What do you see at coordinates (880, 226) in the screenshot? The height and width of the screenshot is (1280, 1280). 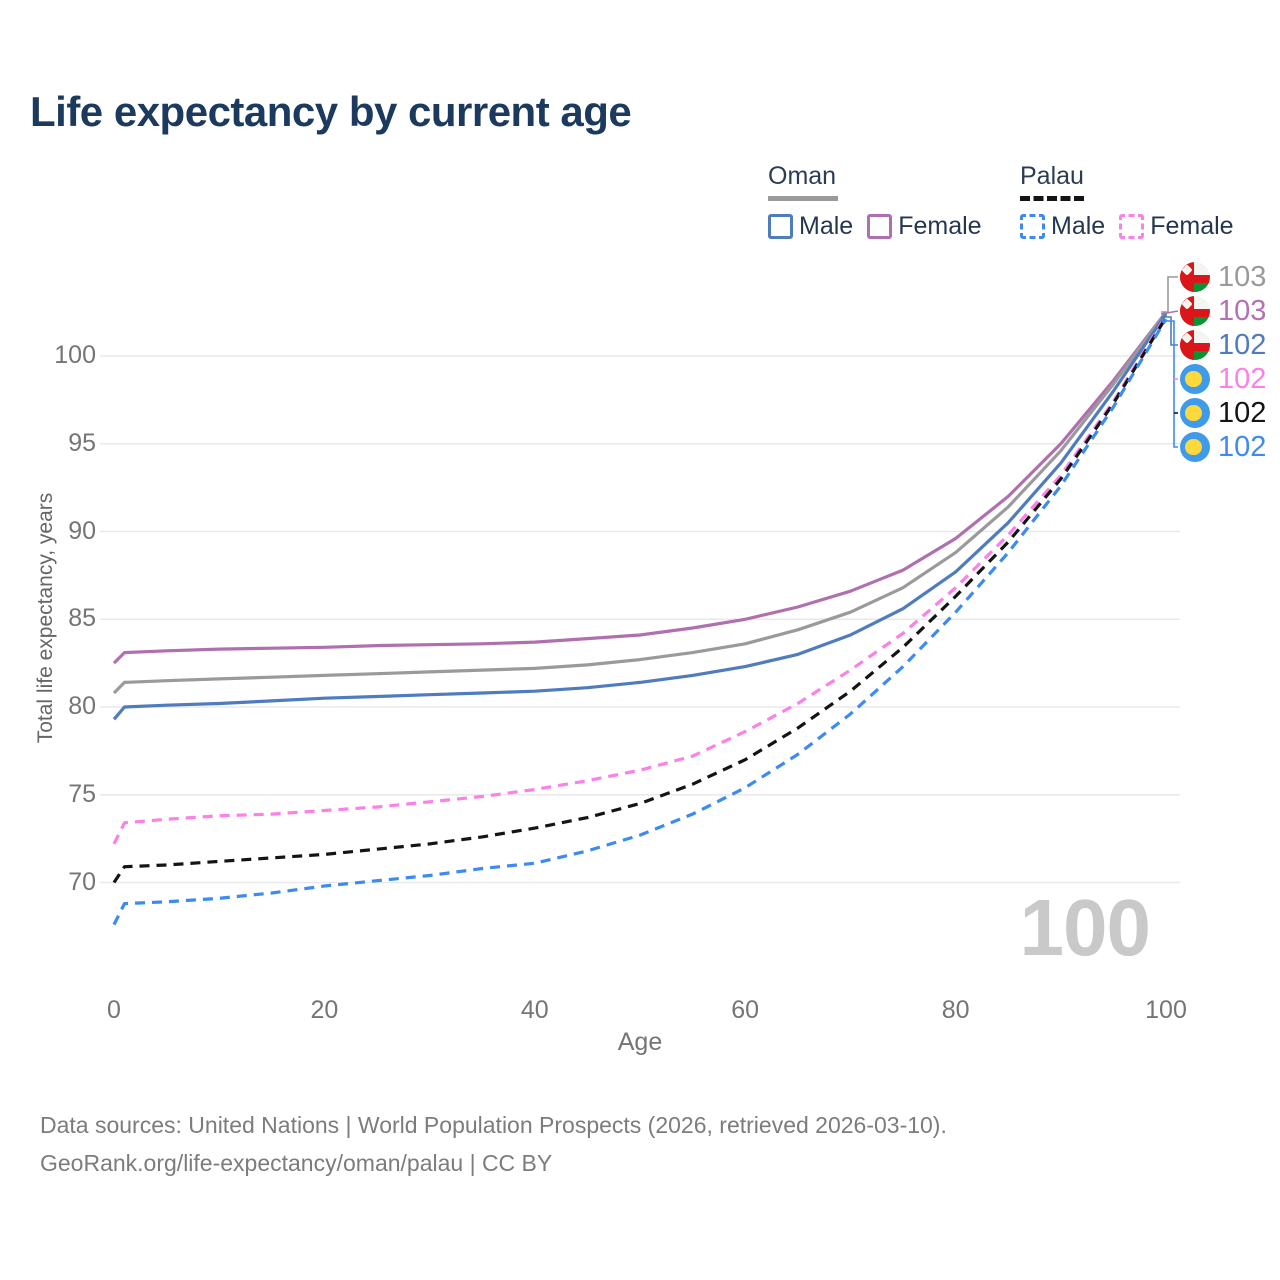 I see `oman-female-swatch-icon` at bounding box center [880, 226].